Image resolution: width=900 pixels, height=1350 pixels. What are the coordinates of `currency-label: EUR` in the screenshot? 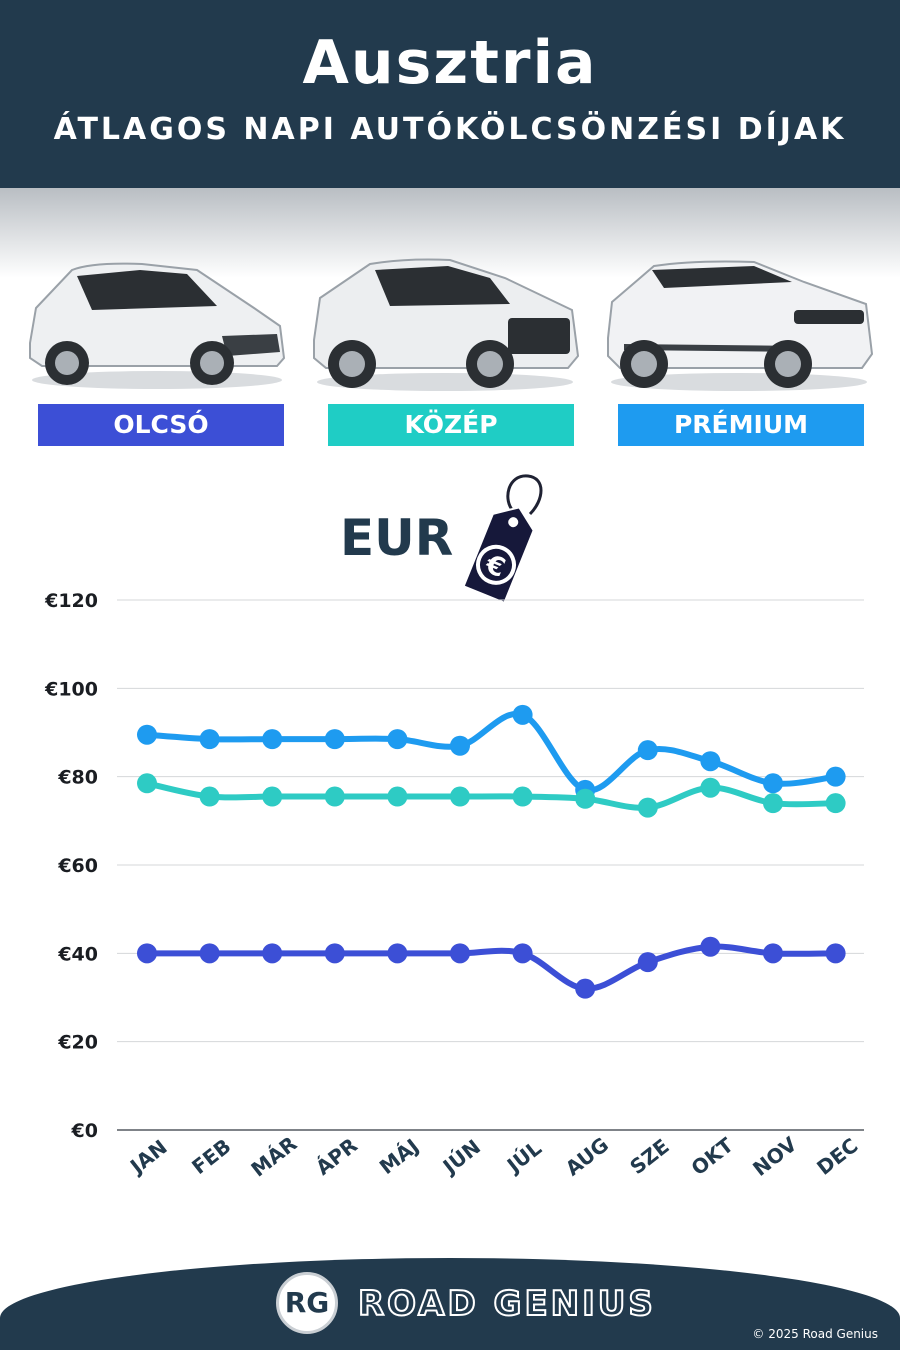 It's located at (397, 538).